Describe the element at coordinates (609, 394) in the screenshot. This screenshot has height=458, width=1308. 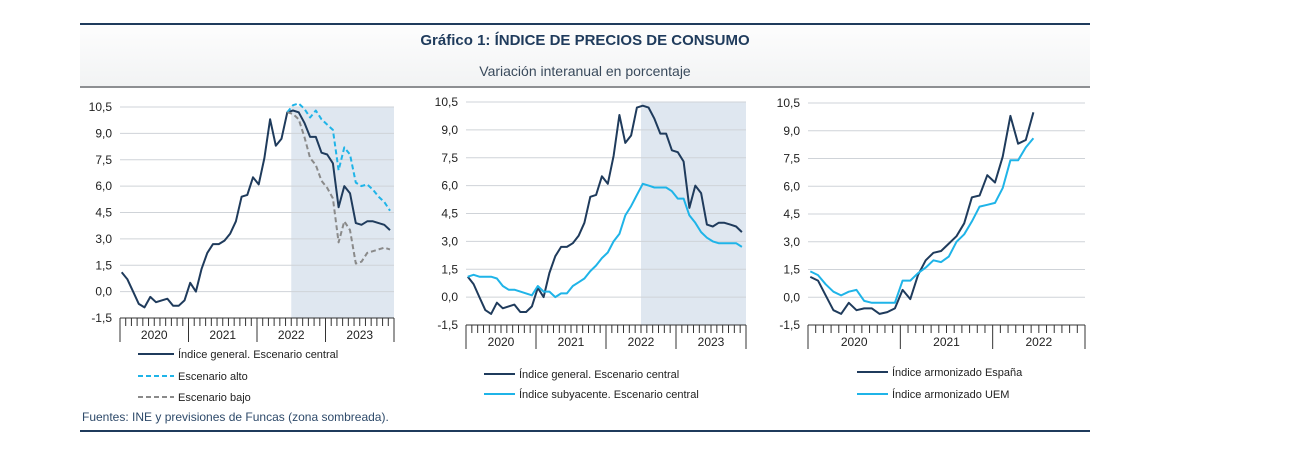
I see `legend-label: Índice subyacente. Escenario central` at that location.